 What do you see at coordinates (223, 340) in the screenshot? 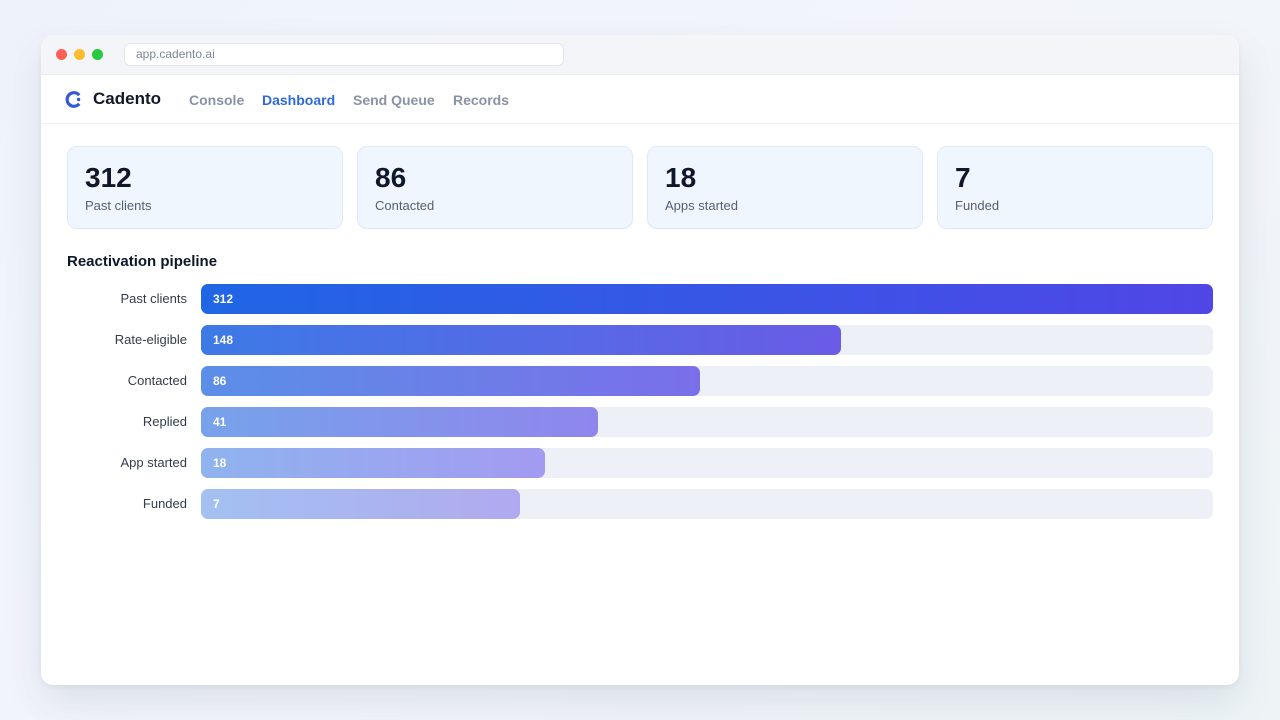
I see `bar-value-rate-eligible: 148` at bounding box center [223, 340].